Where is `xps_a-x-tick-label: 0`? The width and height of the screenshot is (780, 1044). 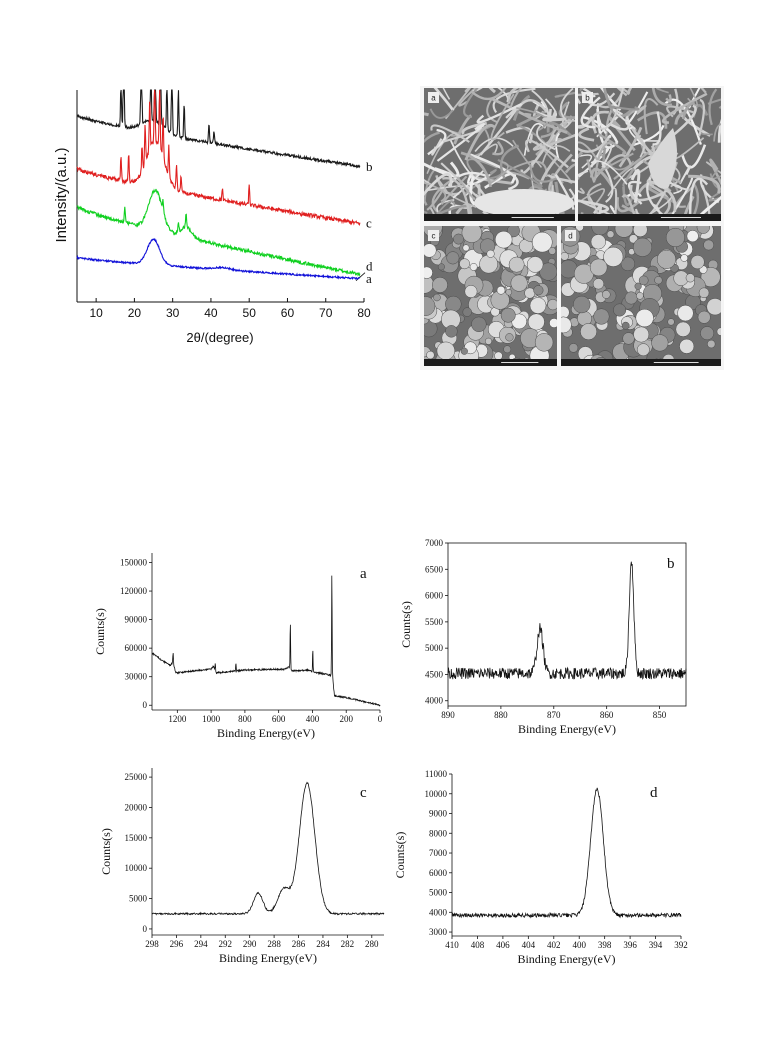 xps_a-x-tick-label: 0 is located at coordinates (380, 719).